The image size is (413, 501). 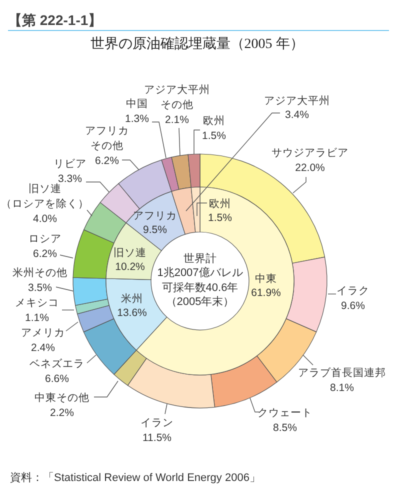 What do you see at coordinates (45, 219) in the screenshot?
I see `data-label: 4.0%` at bounding box center [45, 219].